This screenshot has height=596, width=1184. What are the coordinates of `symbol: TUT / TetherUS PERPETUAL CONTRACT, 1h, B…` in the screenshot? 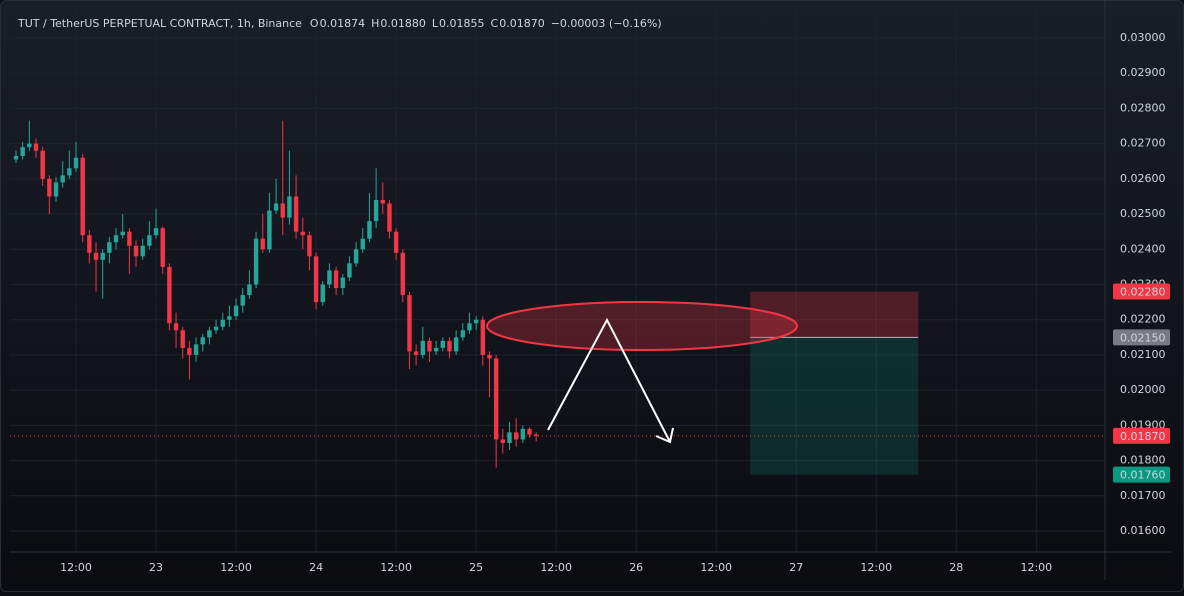 It's located at (159, 23).